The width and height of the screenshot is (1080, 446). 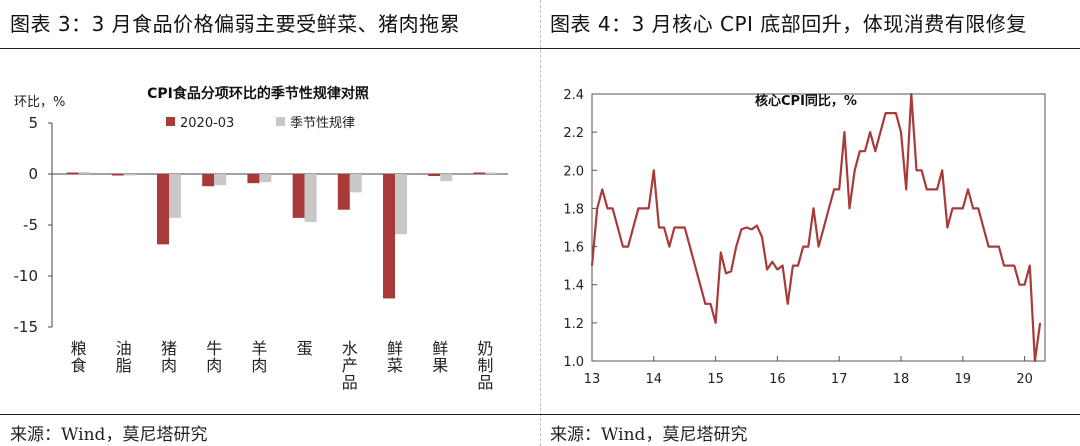 What do you see at coordinates (963, 379) in the screenshot?
I see `line-x-tick-label: 19` at bounding box center [963, 379].